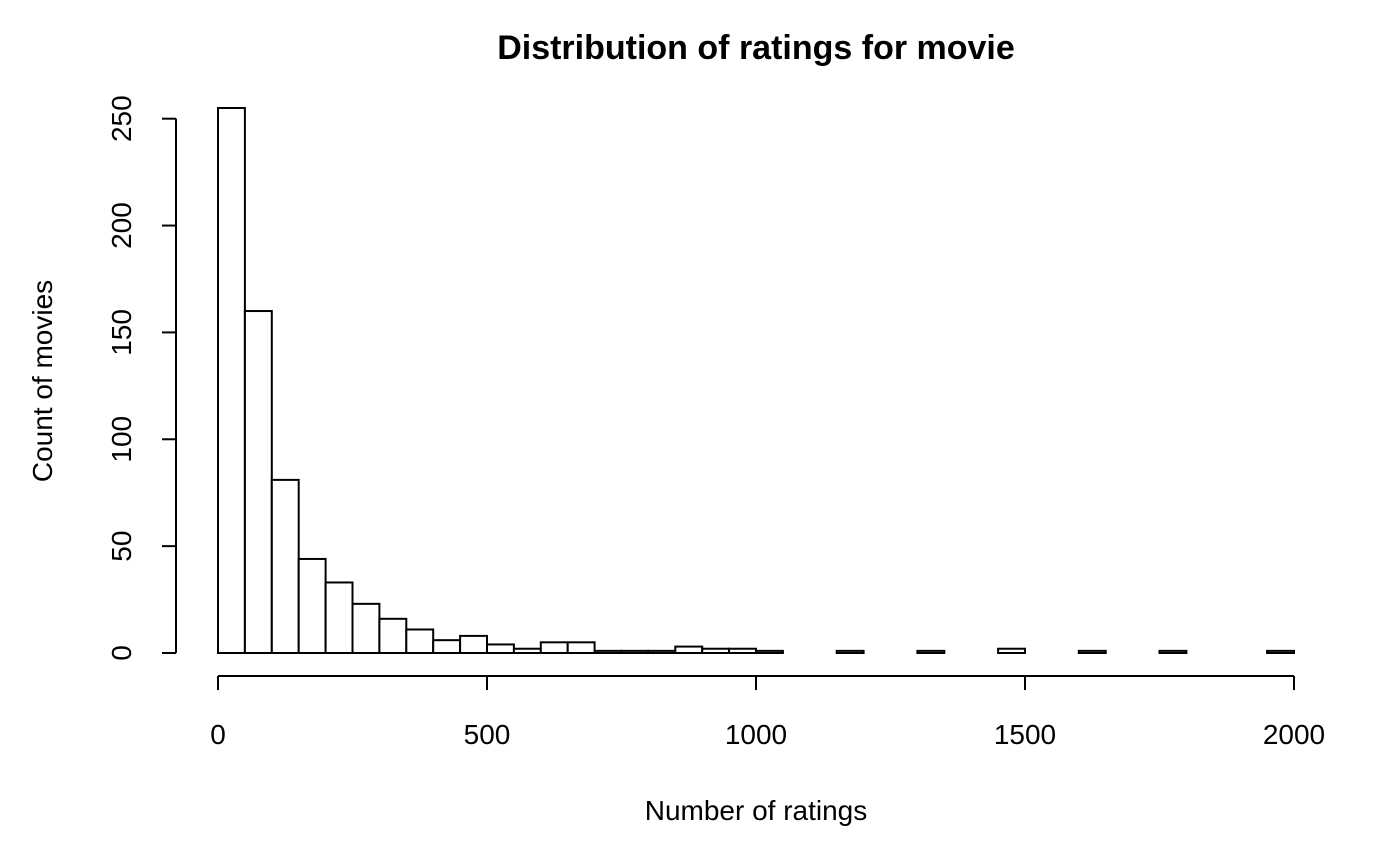  I want to click on x-axis-label: Number of ratings, so click(756, 810).